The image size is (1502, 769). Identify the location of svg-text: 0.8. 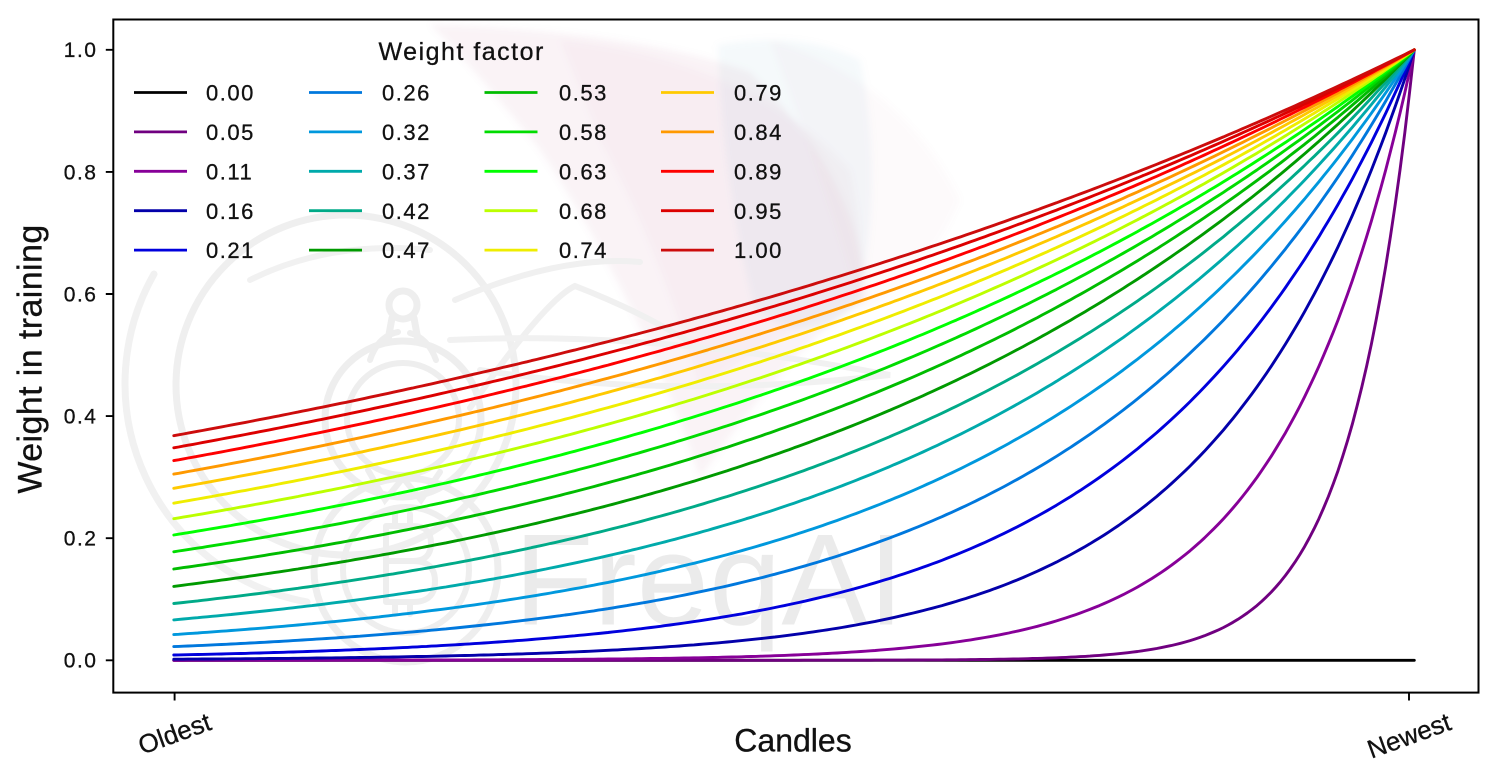
(81, 172).